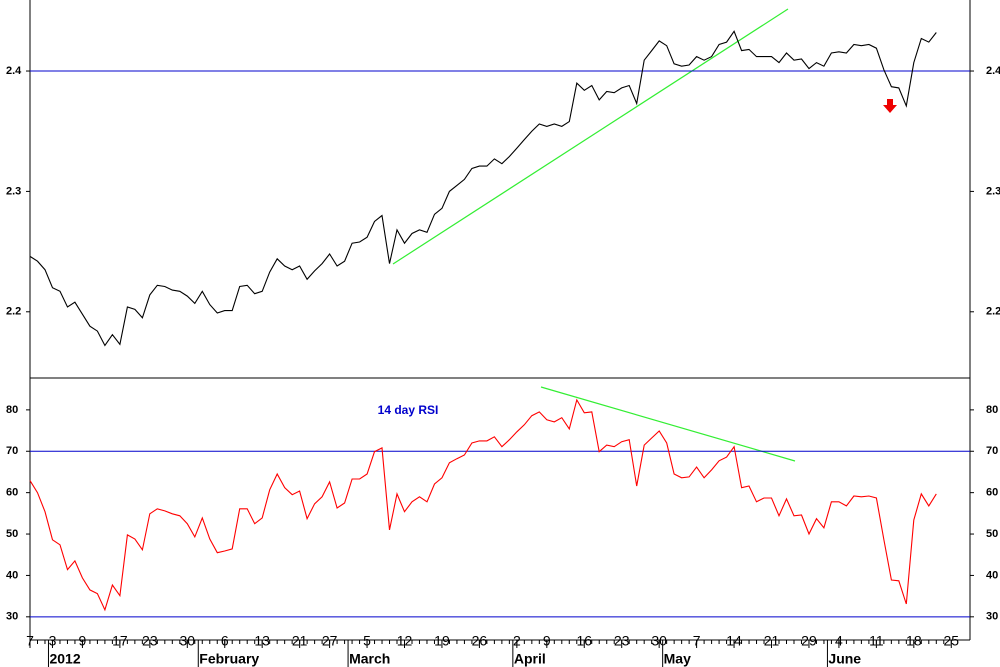 The image size is (1000, 667). I want to click on month-label: March, so click(369, 659).